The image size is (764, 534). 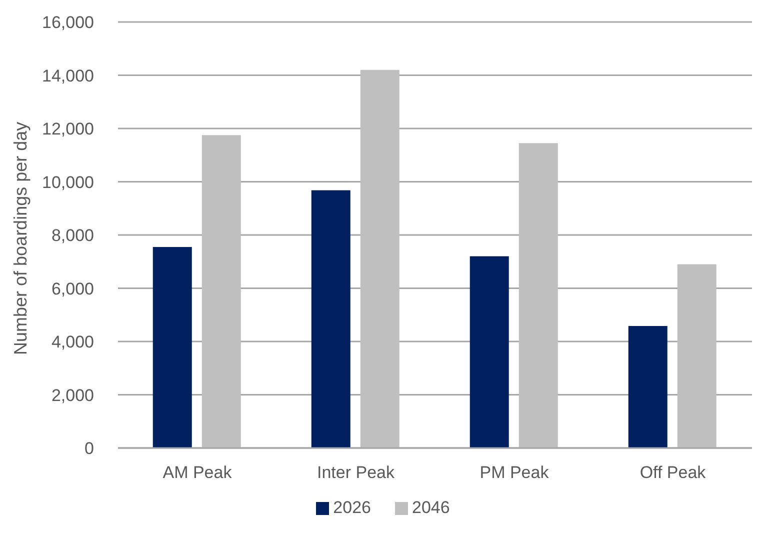 What do you see at coordinates (356, 472) in the screenshot?
I see `x-tick-label: Inter Peak` at bounding box center [356, 472].